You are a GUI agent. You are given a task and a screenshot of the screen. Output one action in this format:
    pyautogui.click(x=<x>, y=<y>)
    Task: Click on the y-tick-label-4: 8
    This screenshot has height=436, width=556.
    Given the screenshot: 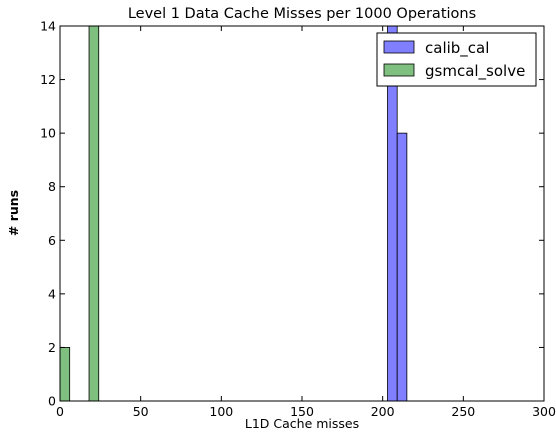 What is the action you would take?
    pyautogui.click(x=52, y=186)
    